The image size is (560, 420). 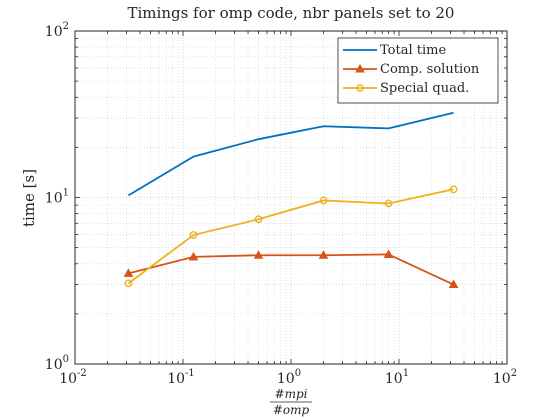 I want to click on legend-entry: Total time, so click(x=394, y=50).